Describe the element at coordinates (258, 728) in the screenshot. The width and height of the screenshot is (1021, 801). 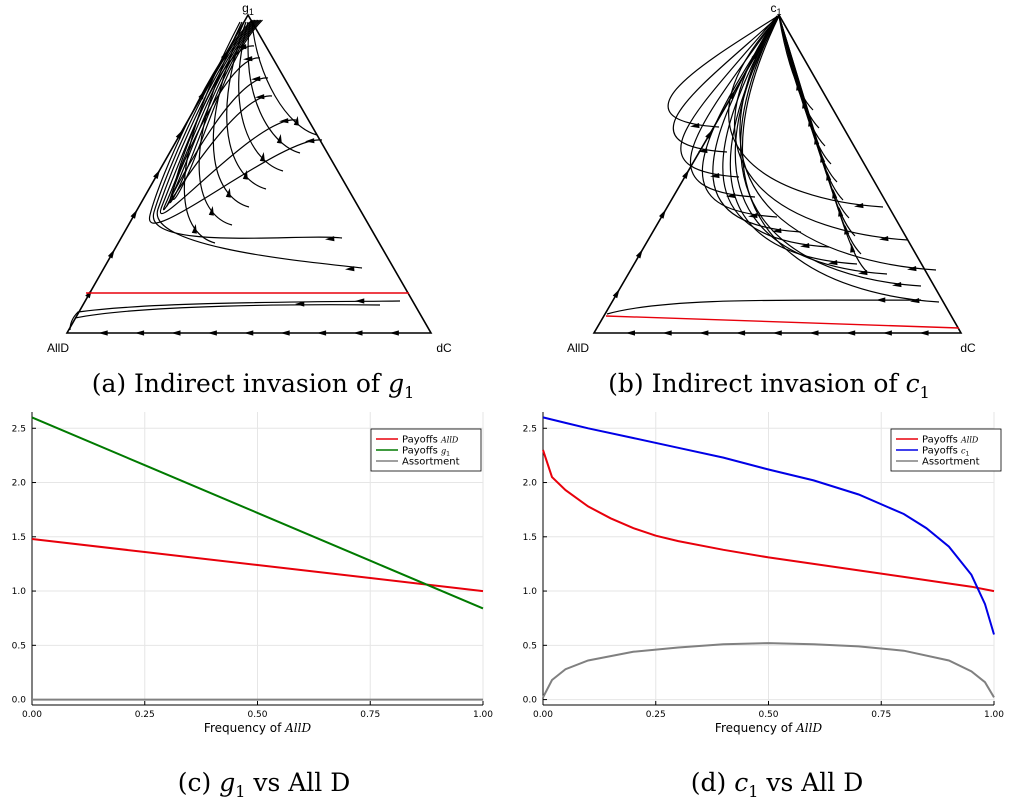
I see `x-axis-title: Frequency of AllD` at that location.